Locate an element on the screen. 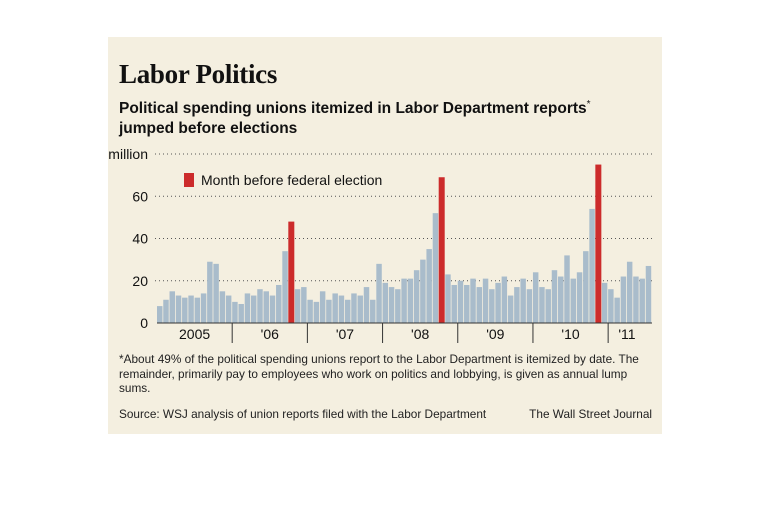 Image resolution: width=770 pixels, height=528 pixels. y-tick-label: 0 is located at coordinates (144, 323).